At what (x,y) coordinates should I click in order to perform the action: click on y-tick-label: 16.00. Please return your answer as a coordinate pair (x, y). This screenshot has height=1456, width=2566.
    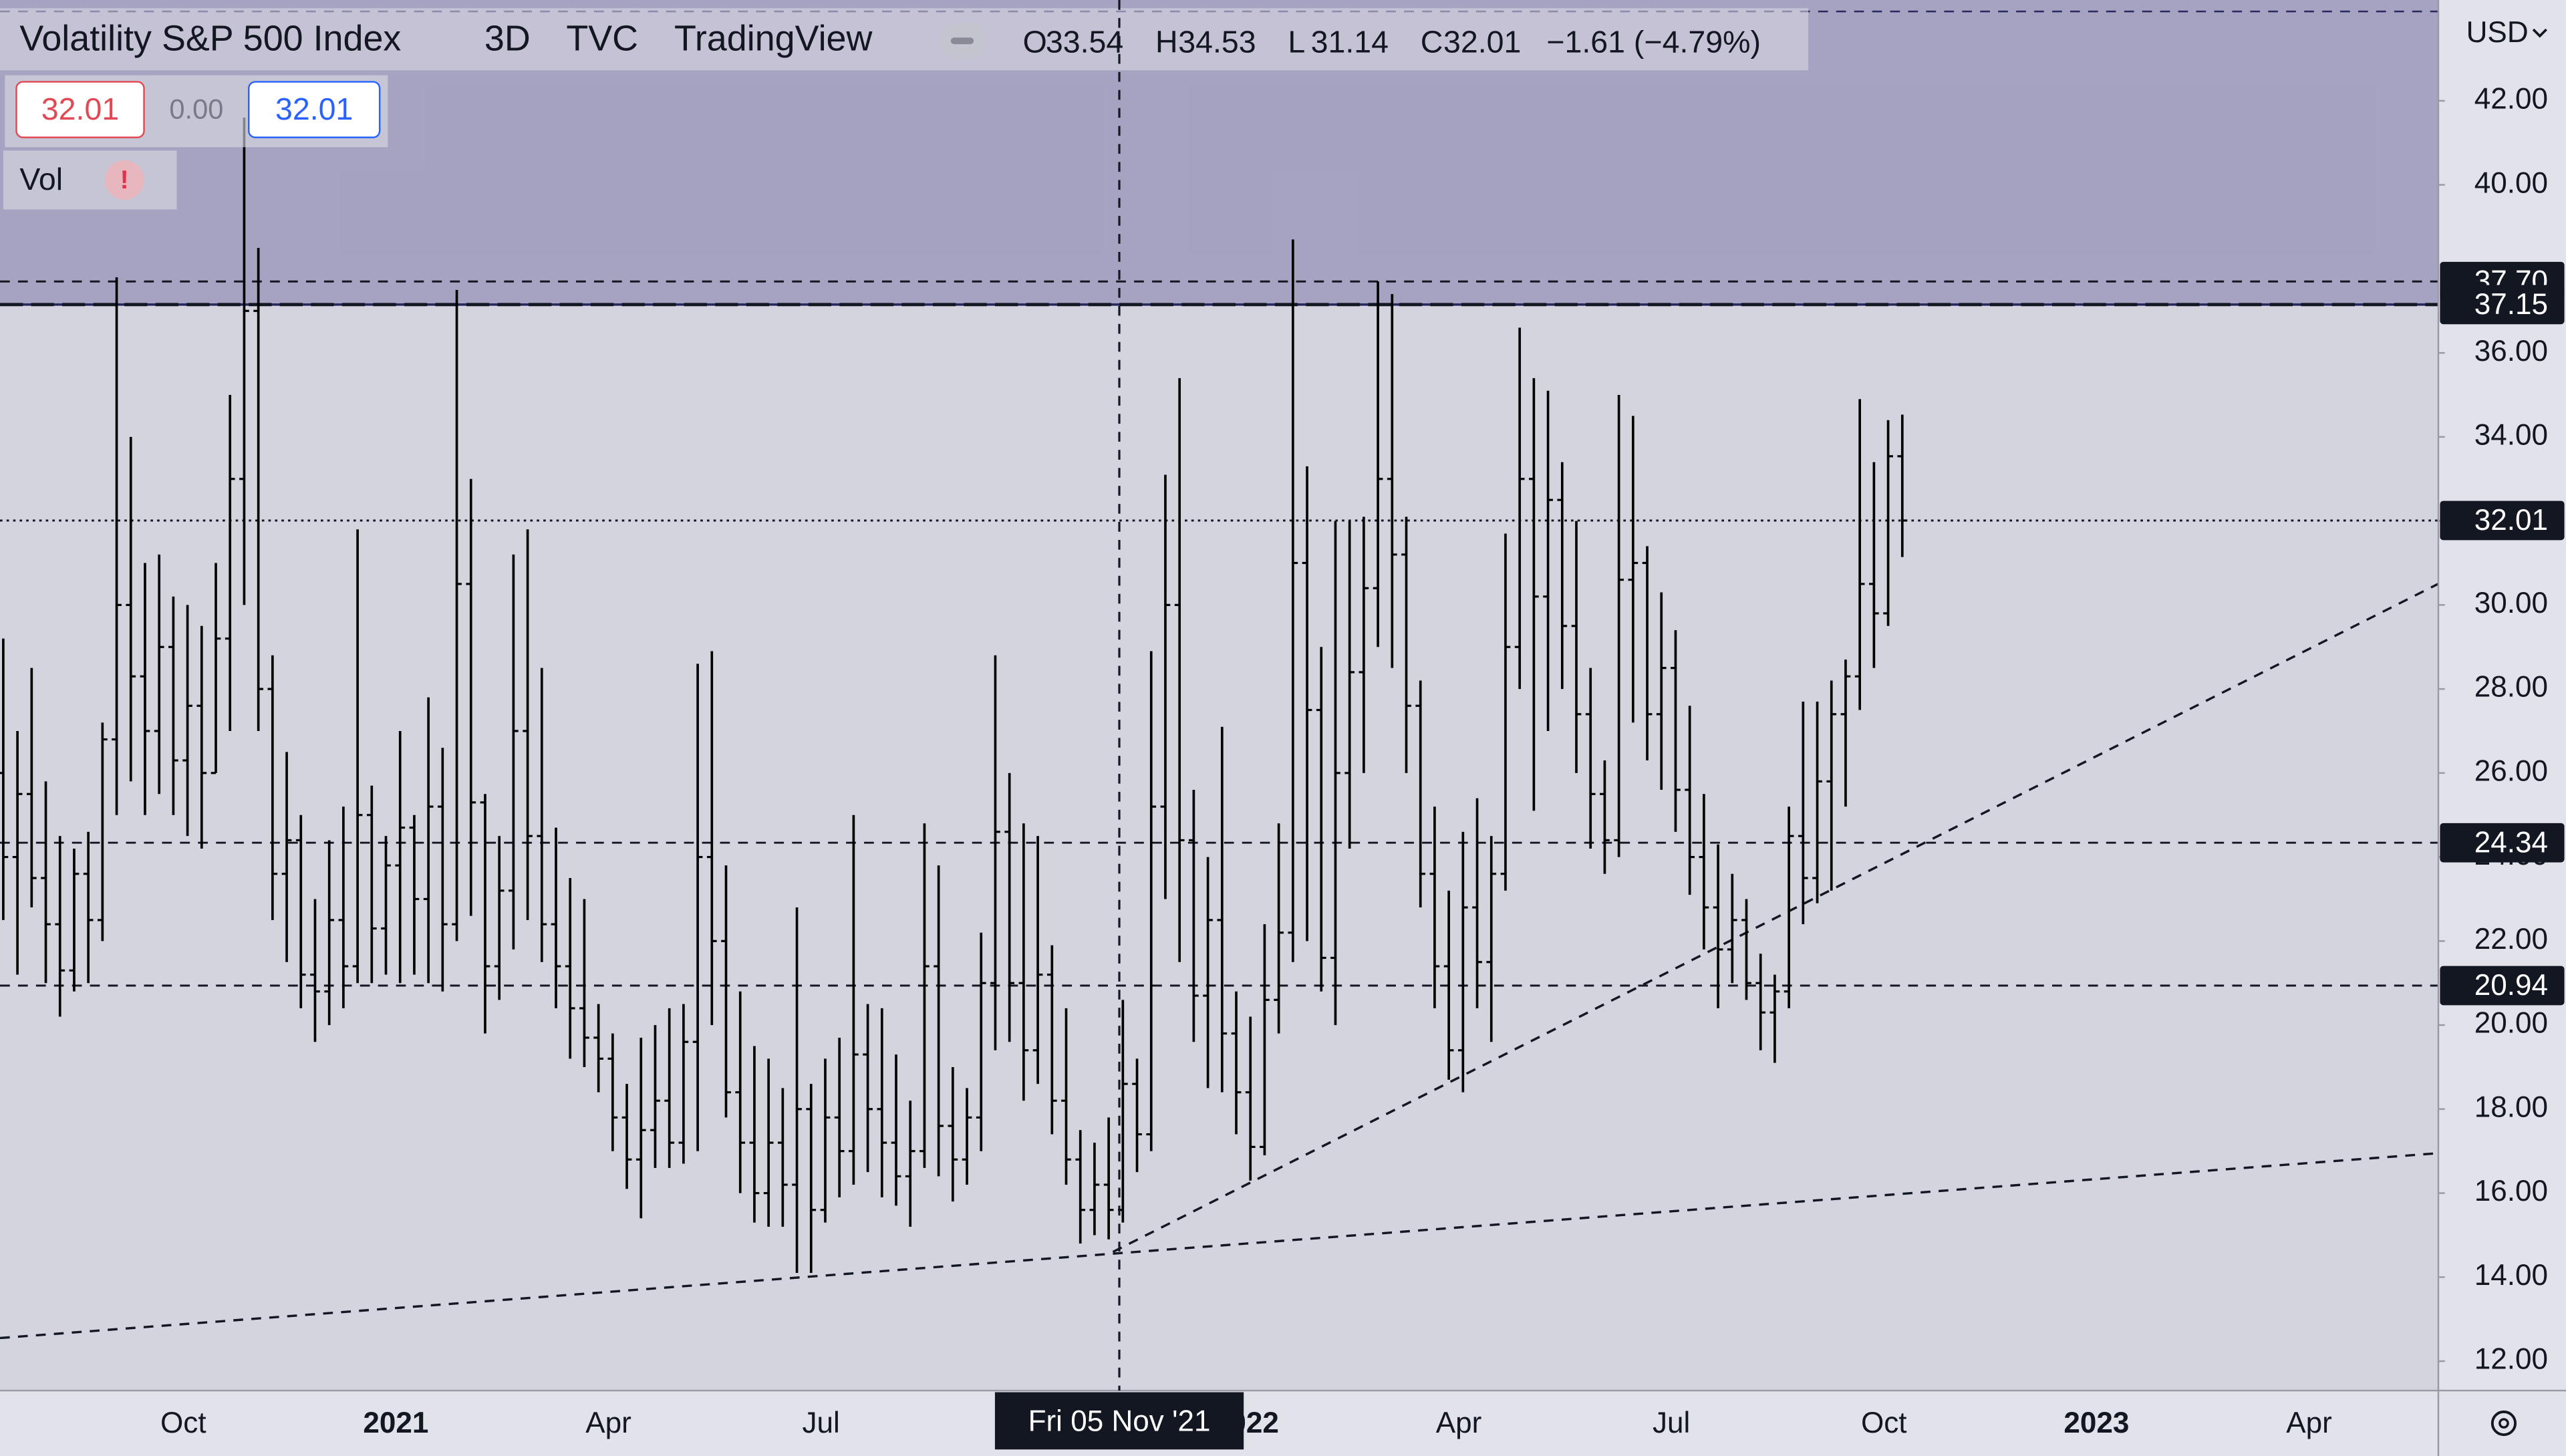
    Looking at the image, I should click on (2511, 1191).